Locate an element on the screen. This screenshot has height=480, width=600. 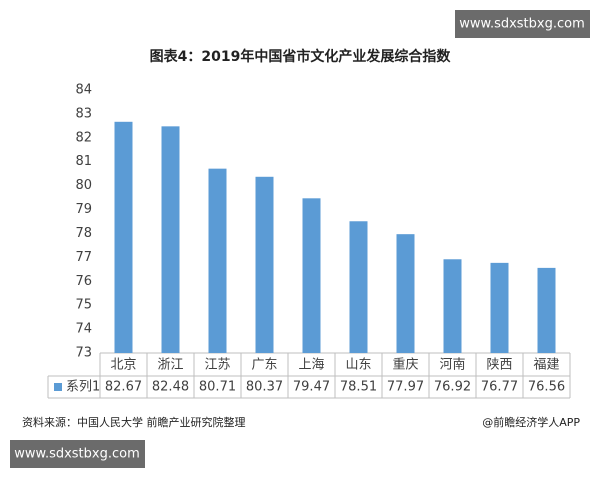
y-tick-label: 79 is located at coordinates (83, 209).